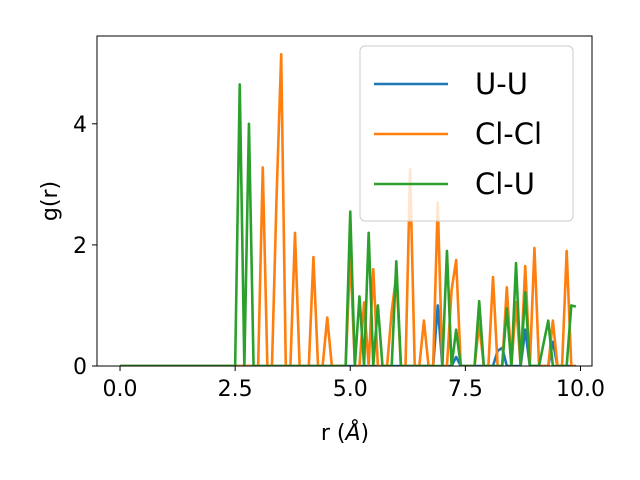 The width and height of the screenshot is (640, 480). I want to click on legend-label-cl-cl: Cl-Cl, so click(508, 134).